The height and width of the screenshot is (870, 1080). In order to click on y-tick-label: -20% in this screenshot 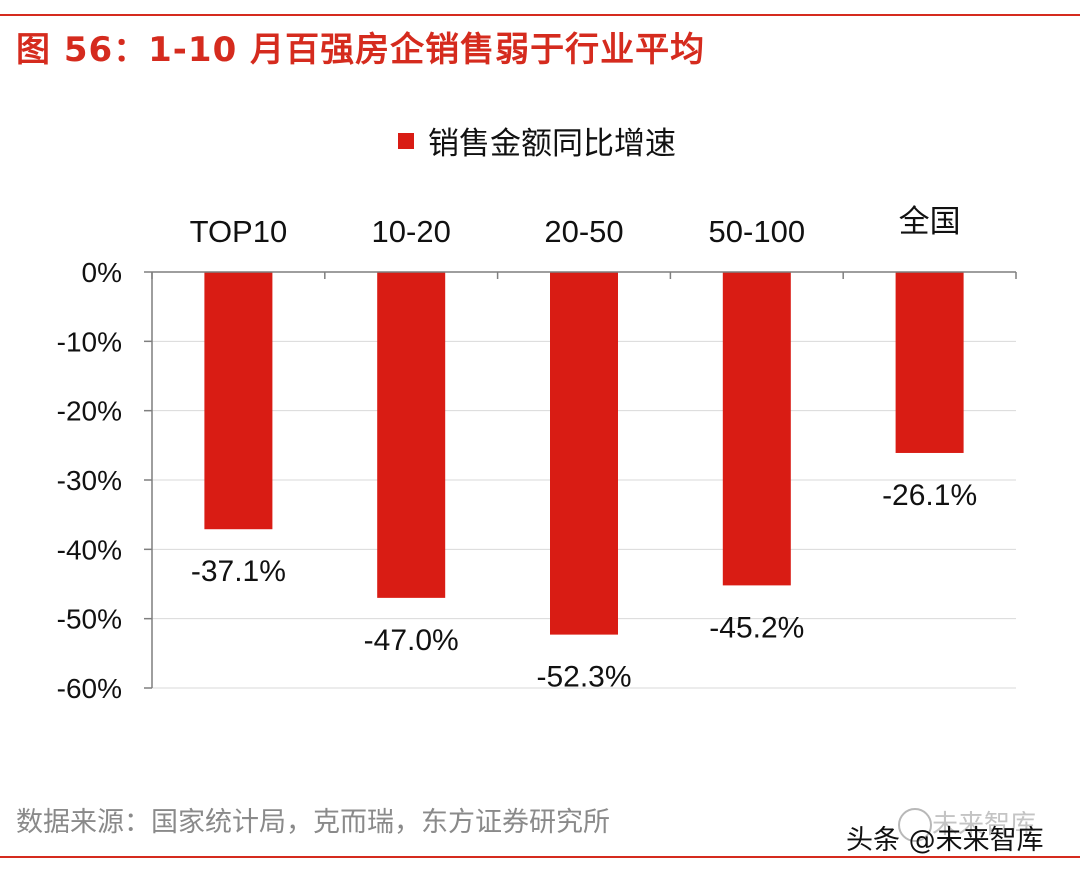, I will do `click(89, 411)`.